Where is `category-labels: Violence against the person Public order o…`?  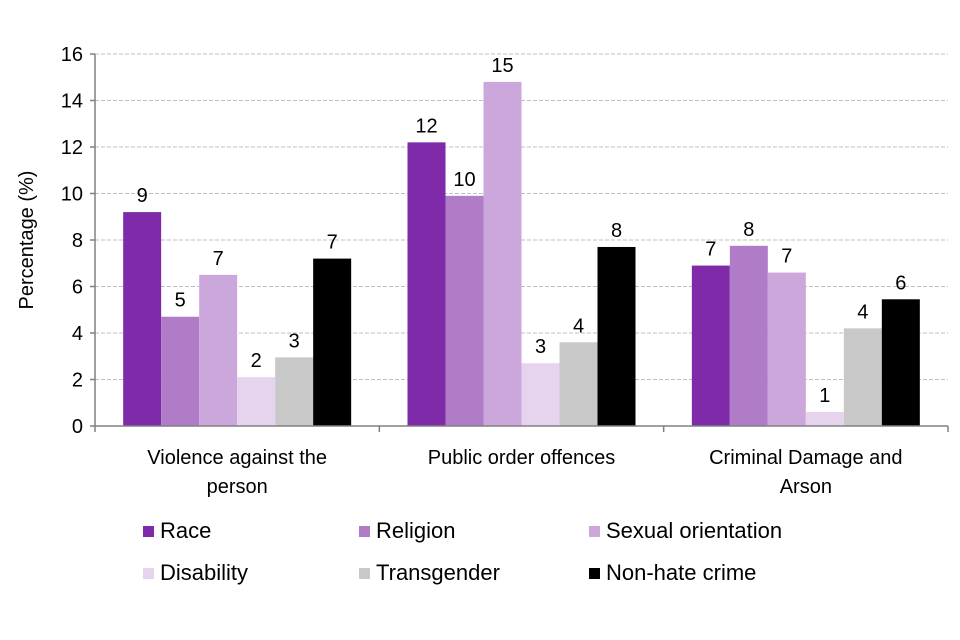
category-labels: Violence against the person Public order o… is located at coordinates (524, 472).